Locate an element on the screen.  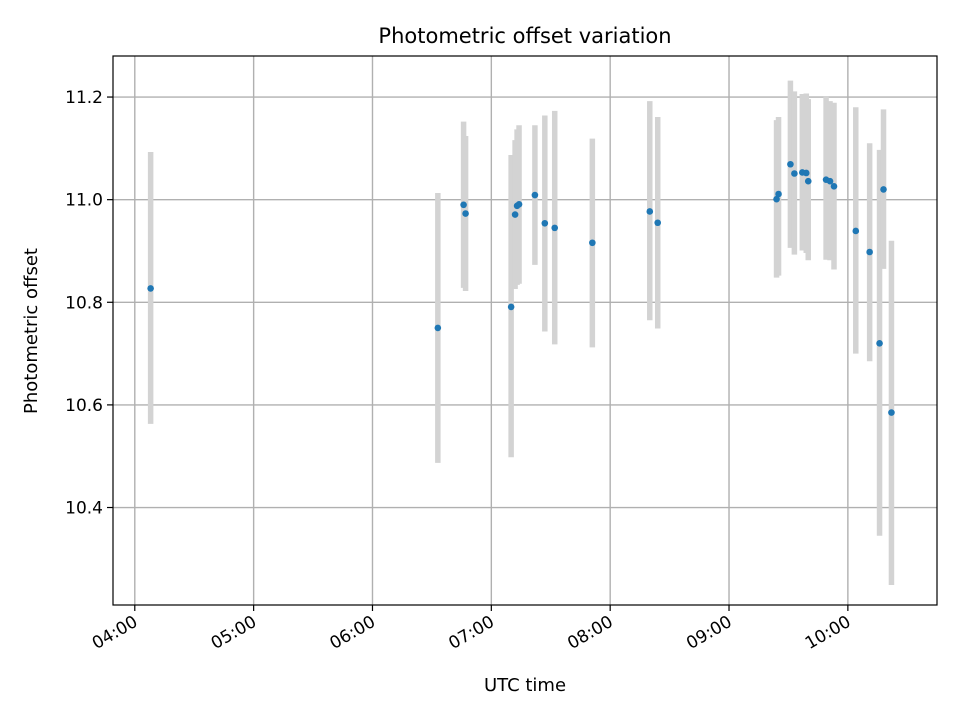
y-tick-label: 10.6 is located at coordinates (84, 406).